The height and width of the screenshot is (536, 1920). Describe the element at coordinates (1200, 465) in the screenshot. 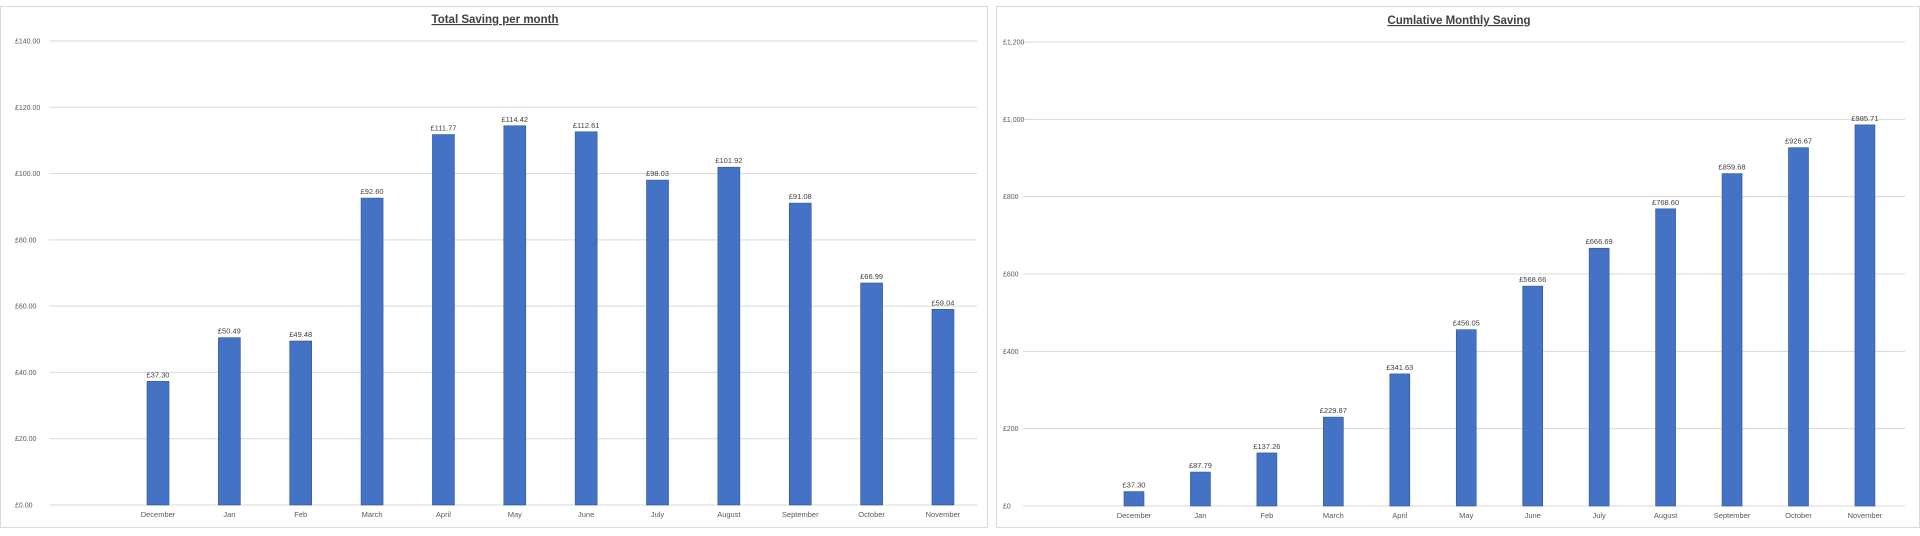

I see `data-label: £87.79` at that location.